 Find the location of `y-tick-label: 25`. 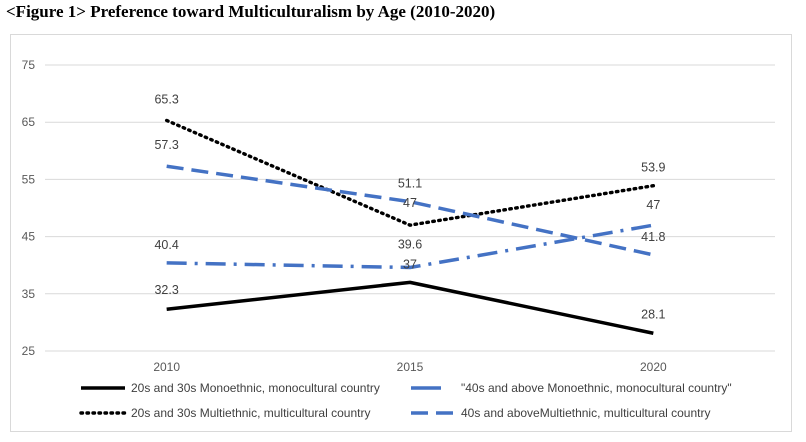

y-tick-label: 25 is located at coordinates (29, 351).